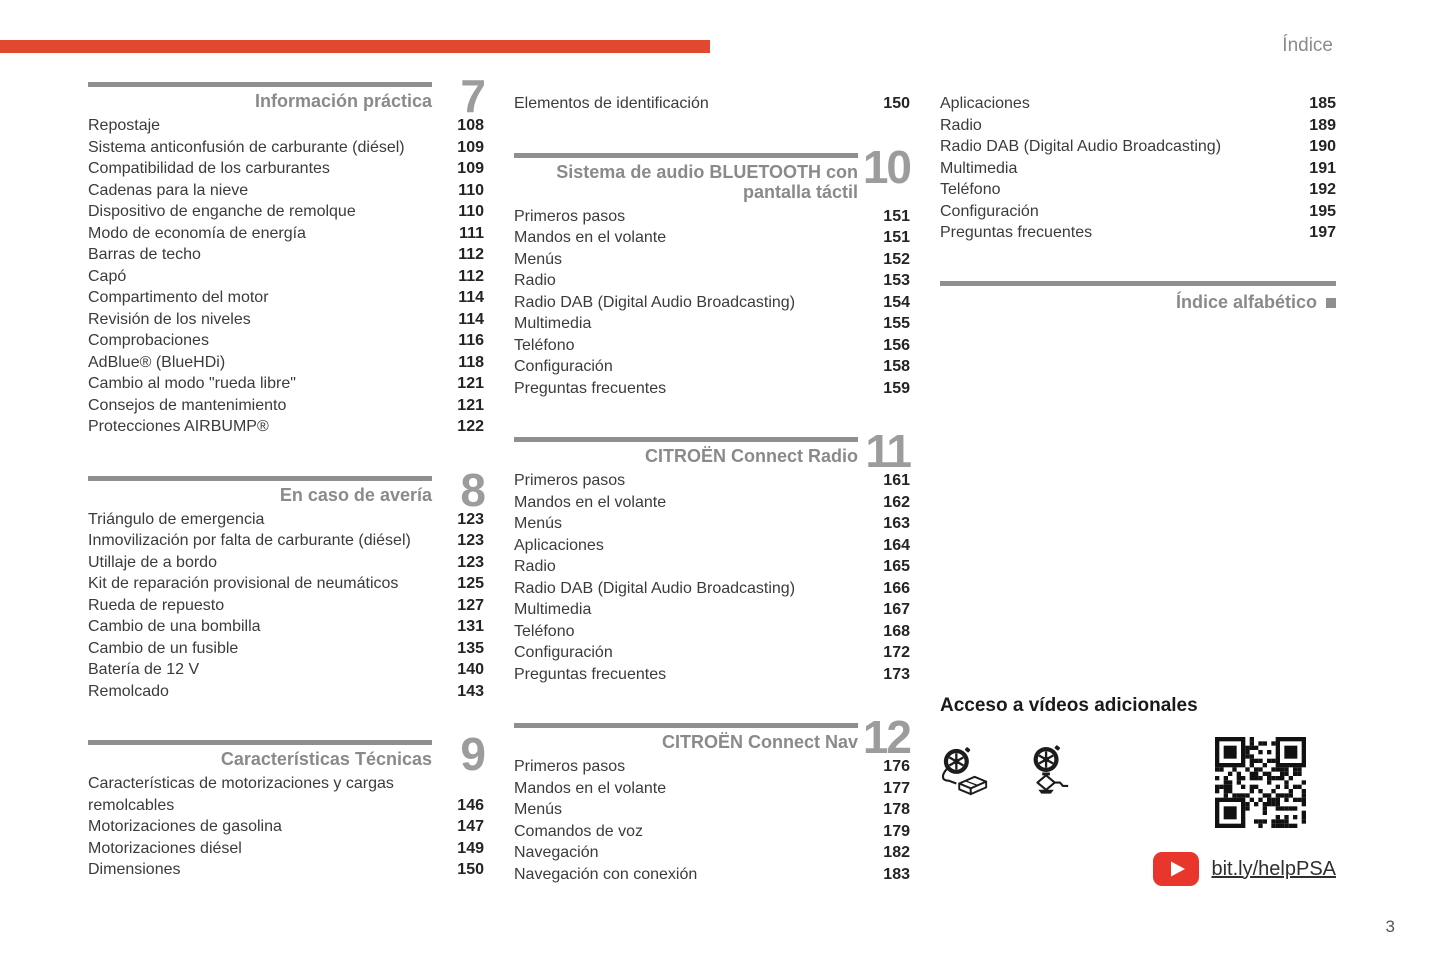  What do you see at coordinates (286, 606) in the screenshot?
I see `toc-item: Rueda de repuesto 127` at bounding box center [286, 606].